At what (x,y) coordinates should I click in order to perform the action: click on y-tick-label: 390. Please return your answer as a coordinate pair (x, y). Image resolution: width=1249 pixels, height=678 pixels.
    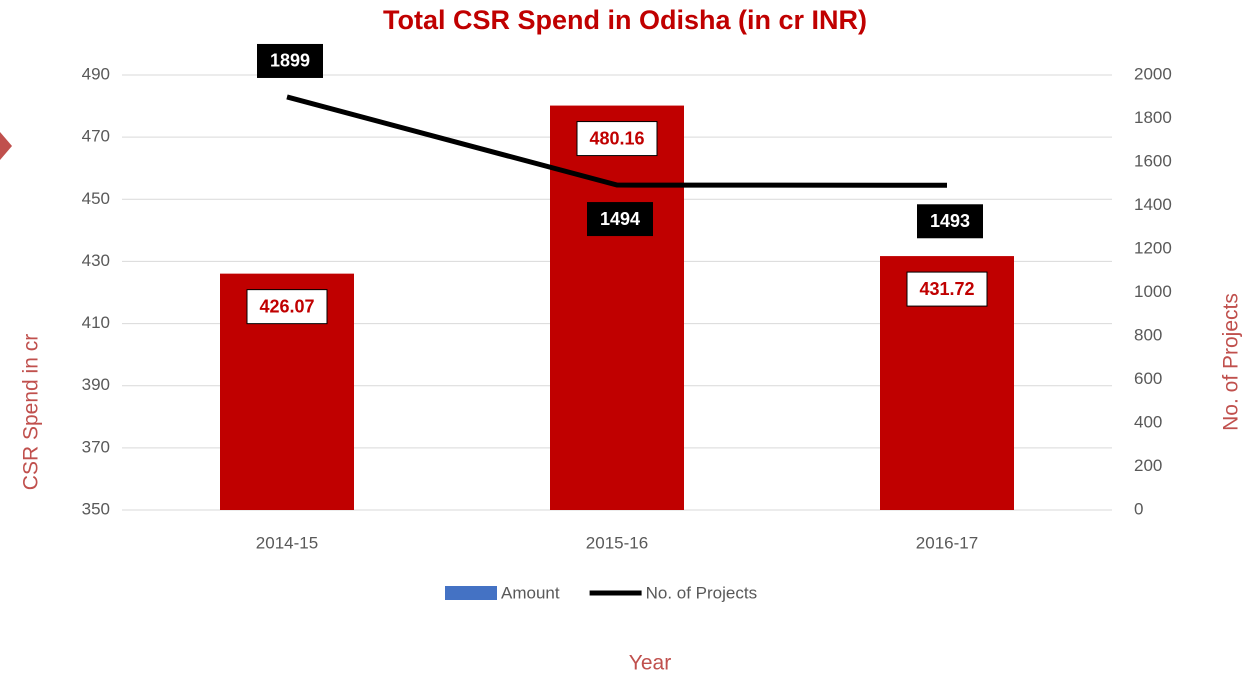
    Looking at the image, I should click on (96, 384).